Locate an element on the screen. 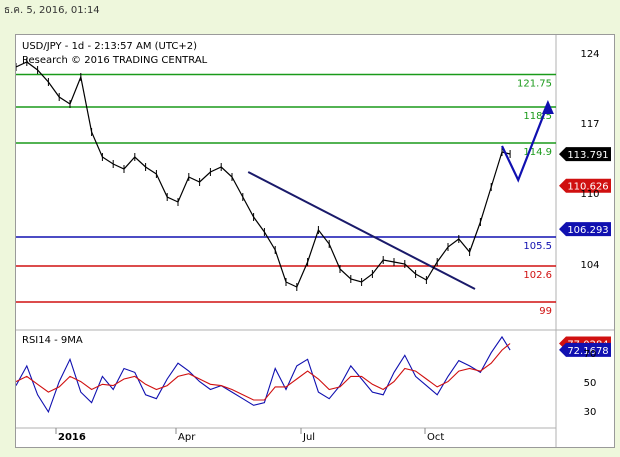  rsi-title: RSI14 - 9MA is located at coordinates (52, 340).